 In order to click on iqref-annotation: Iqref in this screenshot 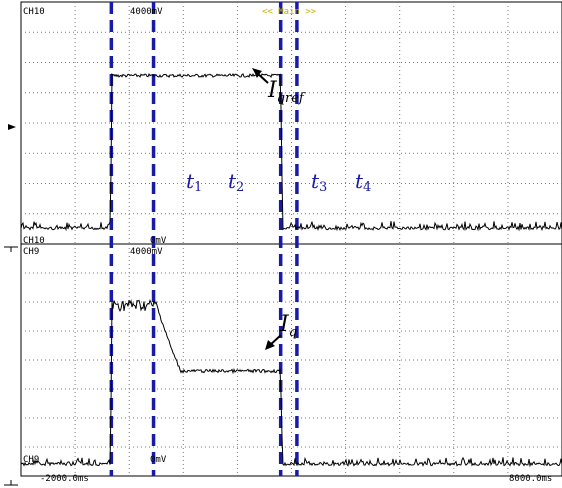, I will do `click(279, 87)`.